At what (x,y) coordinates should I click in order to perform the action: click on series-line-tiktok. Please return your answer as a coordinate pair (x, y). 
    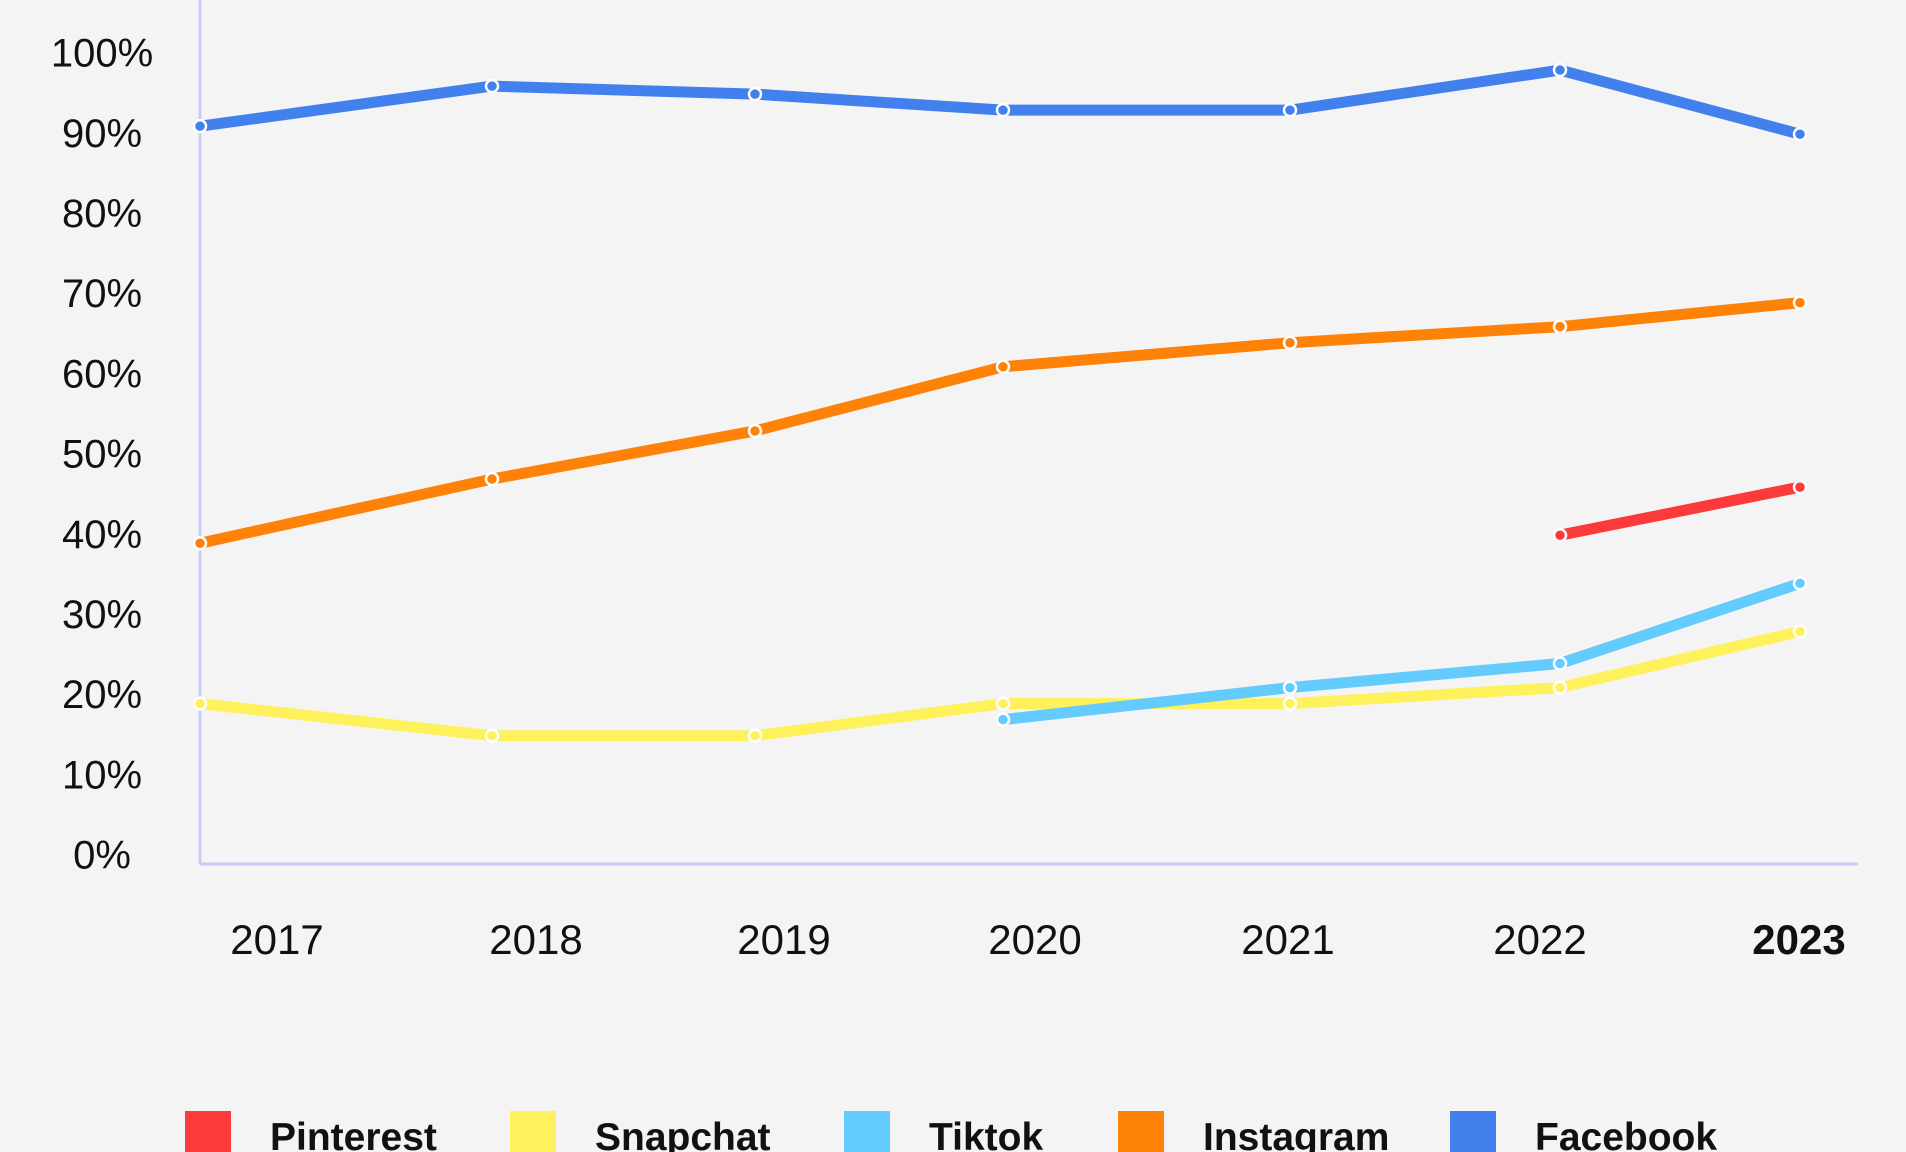
    Looking at the image, I should click on (1401, 651).